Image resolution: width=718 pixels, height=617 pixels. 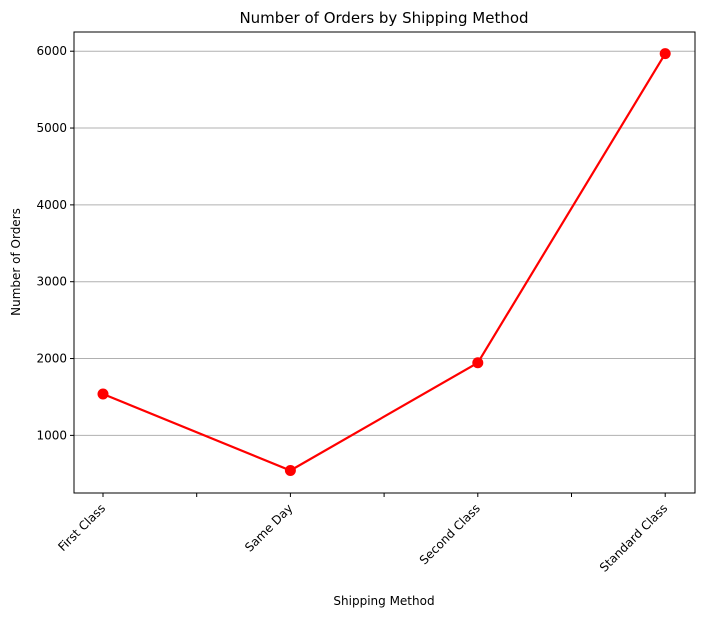 I want to click on chart-title: Number of Orders by Shipping Method, so click(x=383, y=18).